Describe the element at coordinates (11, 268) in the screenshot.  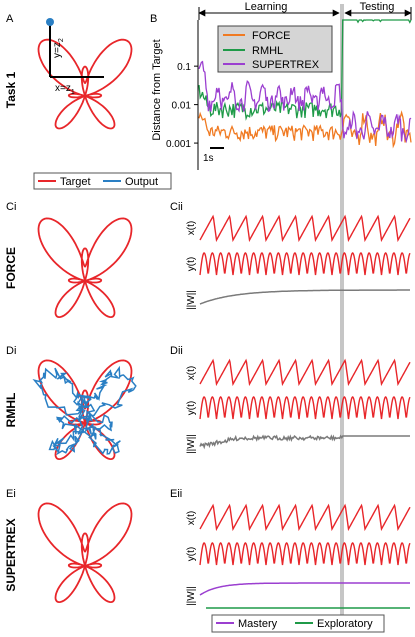
I see `row-label-force: FORCE` at that location.